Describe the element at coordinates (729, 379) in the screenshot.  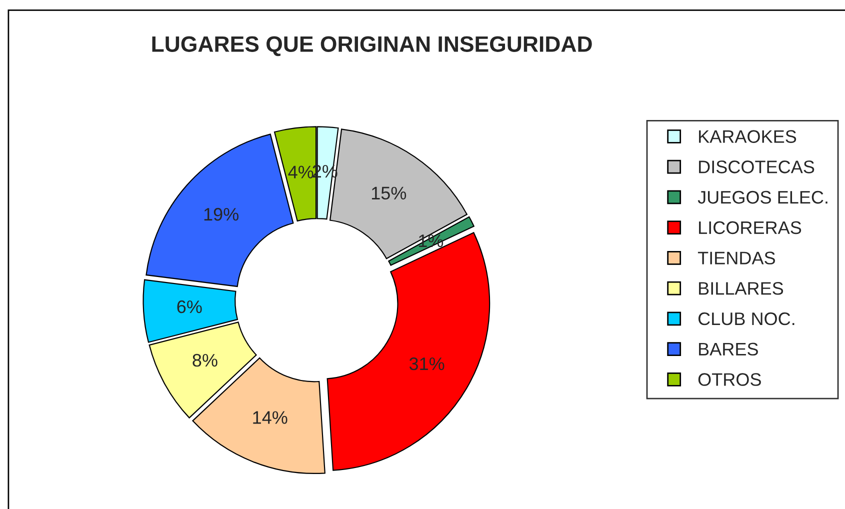
I see `legend-label: OTROS` at that location.